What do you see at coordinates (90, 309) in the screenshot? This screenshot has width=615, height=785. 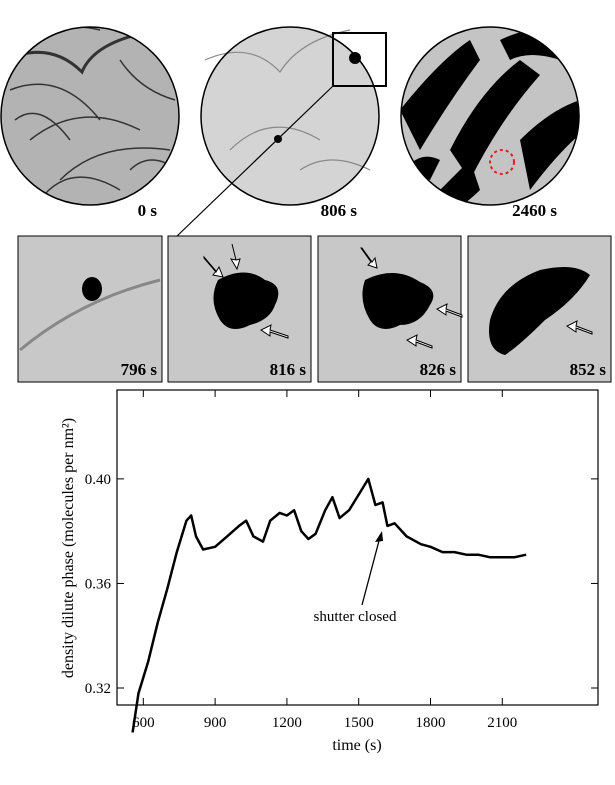 I see `panel-796s: 796 s` at bounding box center [90, 309].